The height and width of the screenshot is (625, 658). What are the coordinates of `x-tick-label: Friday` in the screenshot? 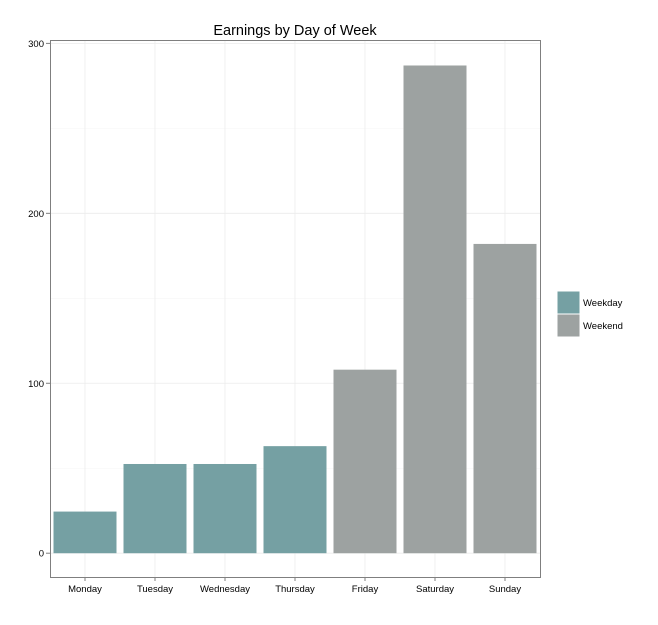 It's located at (365, 589).